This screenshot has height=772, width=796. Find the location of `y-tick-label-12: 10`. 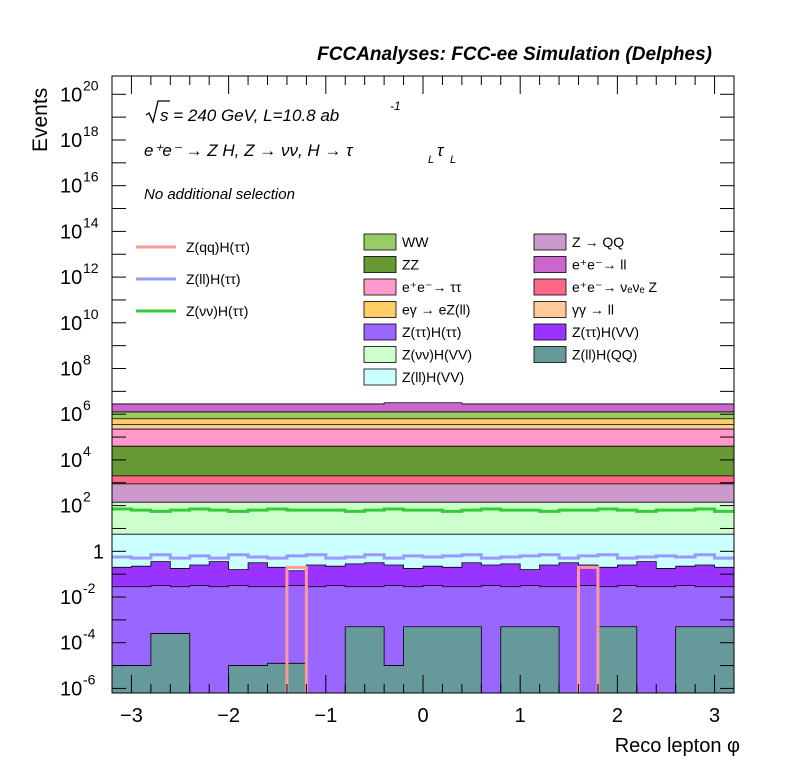

y-tick-label-12: 10 is located at coordinates (71, 644).